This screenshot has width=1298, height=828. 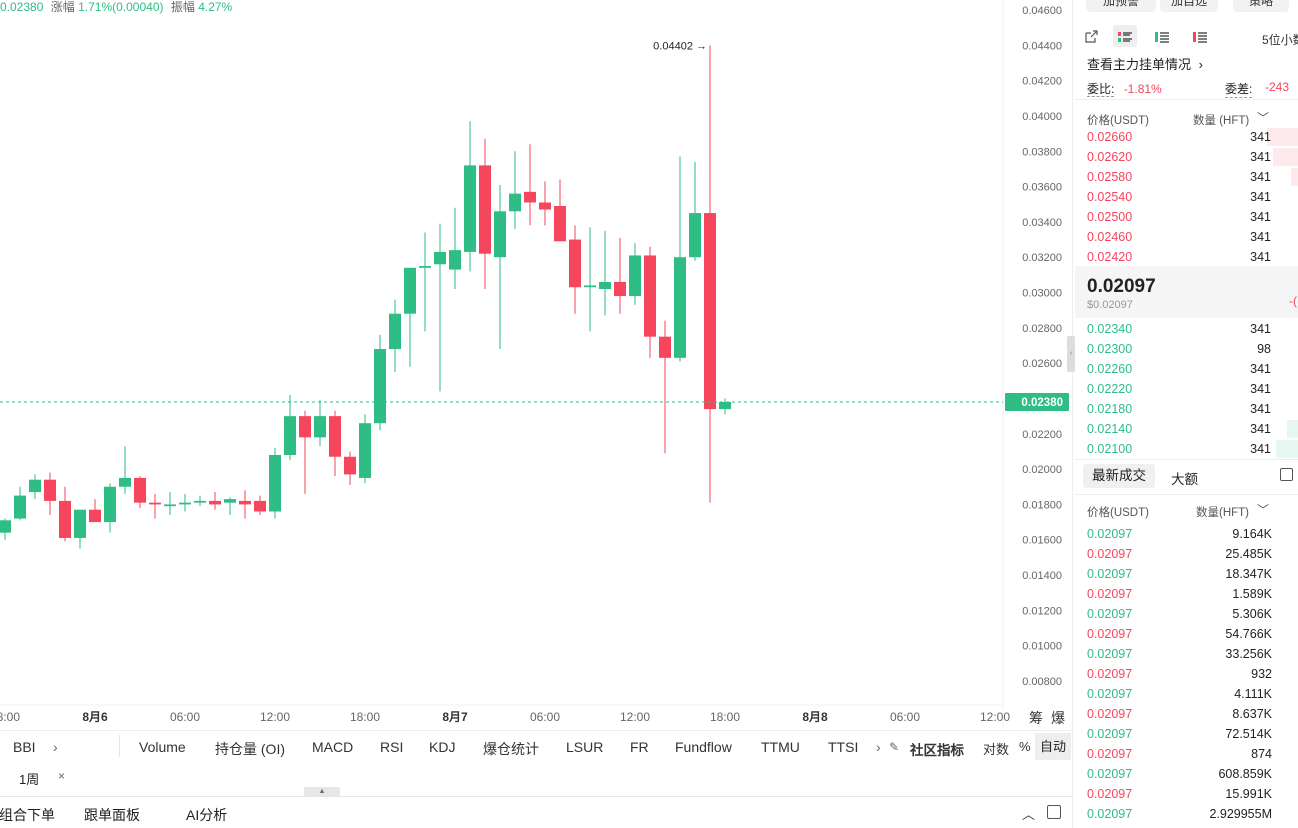 What do you see at coordinates (703, 747) in the screenshot?
I see `indicator-fundflow: Fundflow` at bounding box center [703, 747].